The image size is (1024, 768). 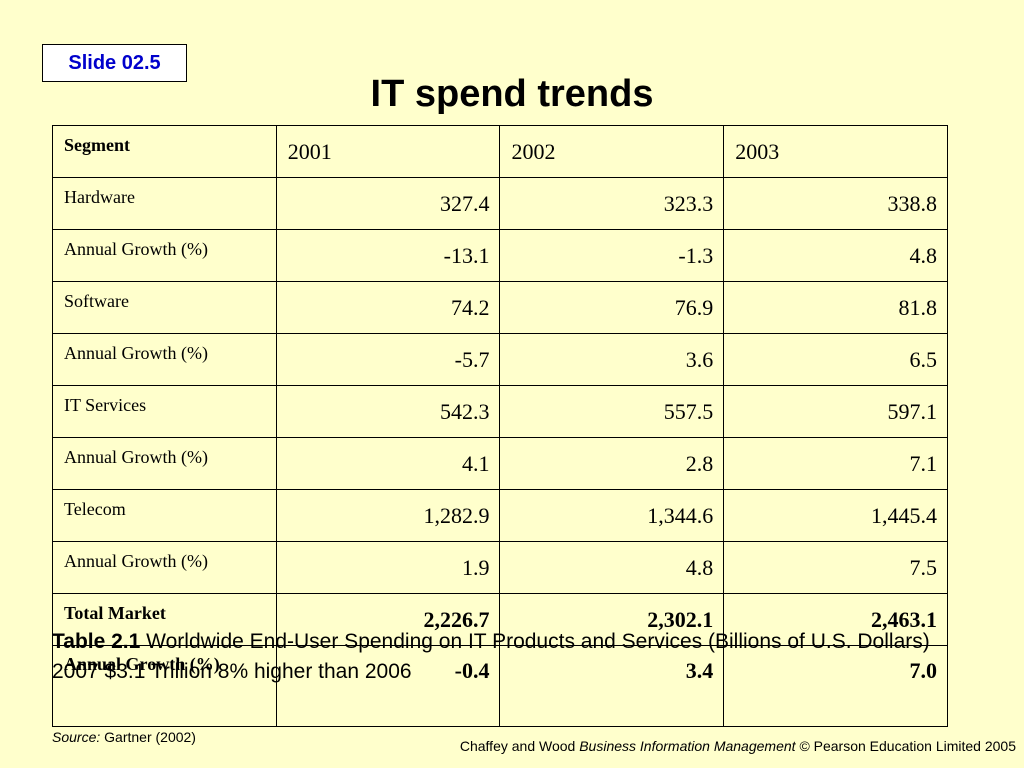 What do you see at coordinates (164, 151) in the screenshot?
I see `column-header-segment: Segment` at bounding box center [164, 151].